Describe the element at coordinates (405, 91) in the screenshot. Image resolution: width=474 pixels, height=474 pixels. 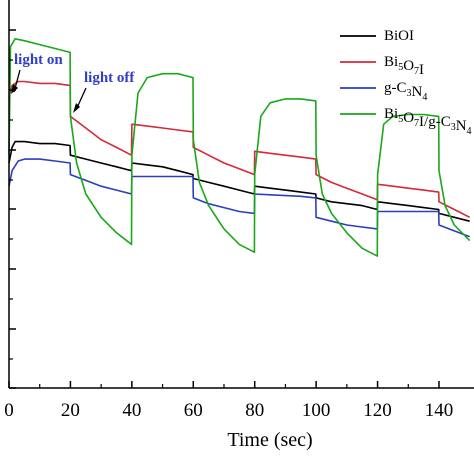
I see `legend-label: g-C3N4` at that location.